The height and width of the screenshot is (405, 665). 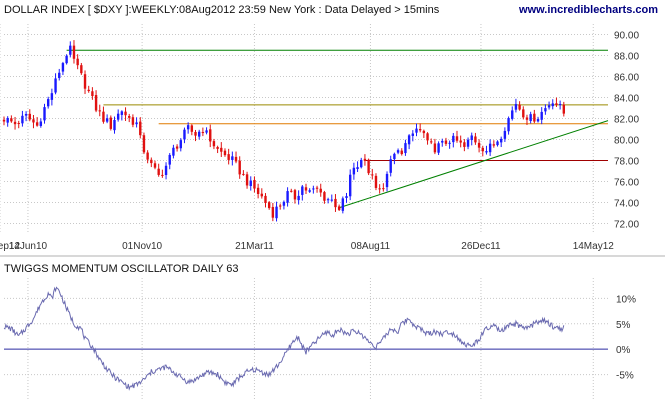 What do you see at coordinates (626, 162) in the screenshot?
I see `main-y-tick-label: 78.00` at bounding box center [626, 162].